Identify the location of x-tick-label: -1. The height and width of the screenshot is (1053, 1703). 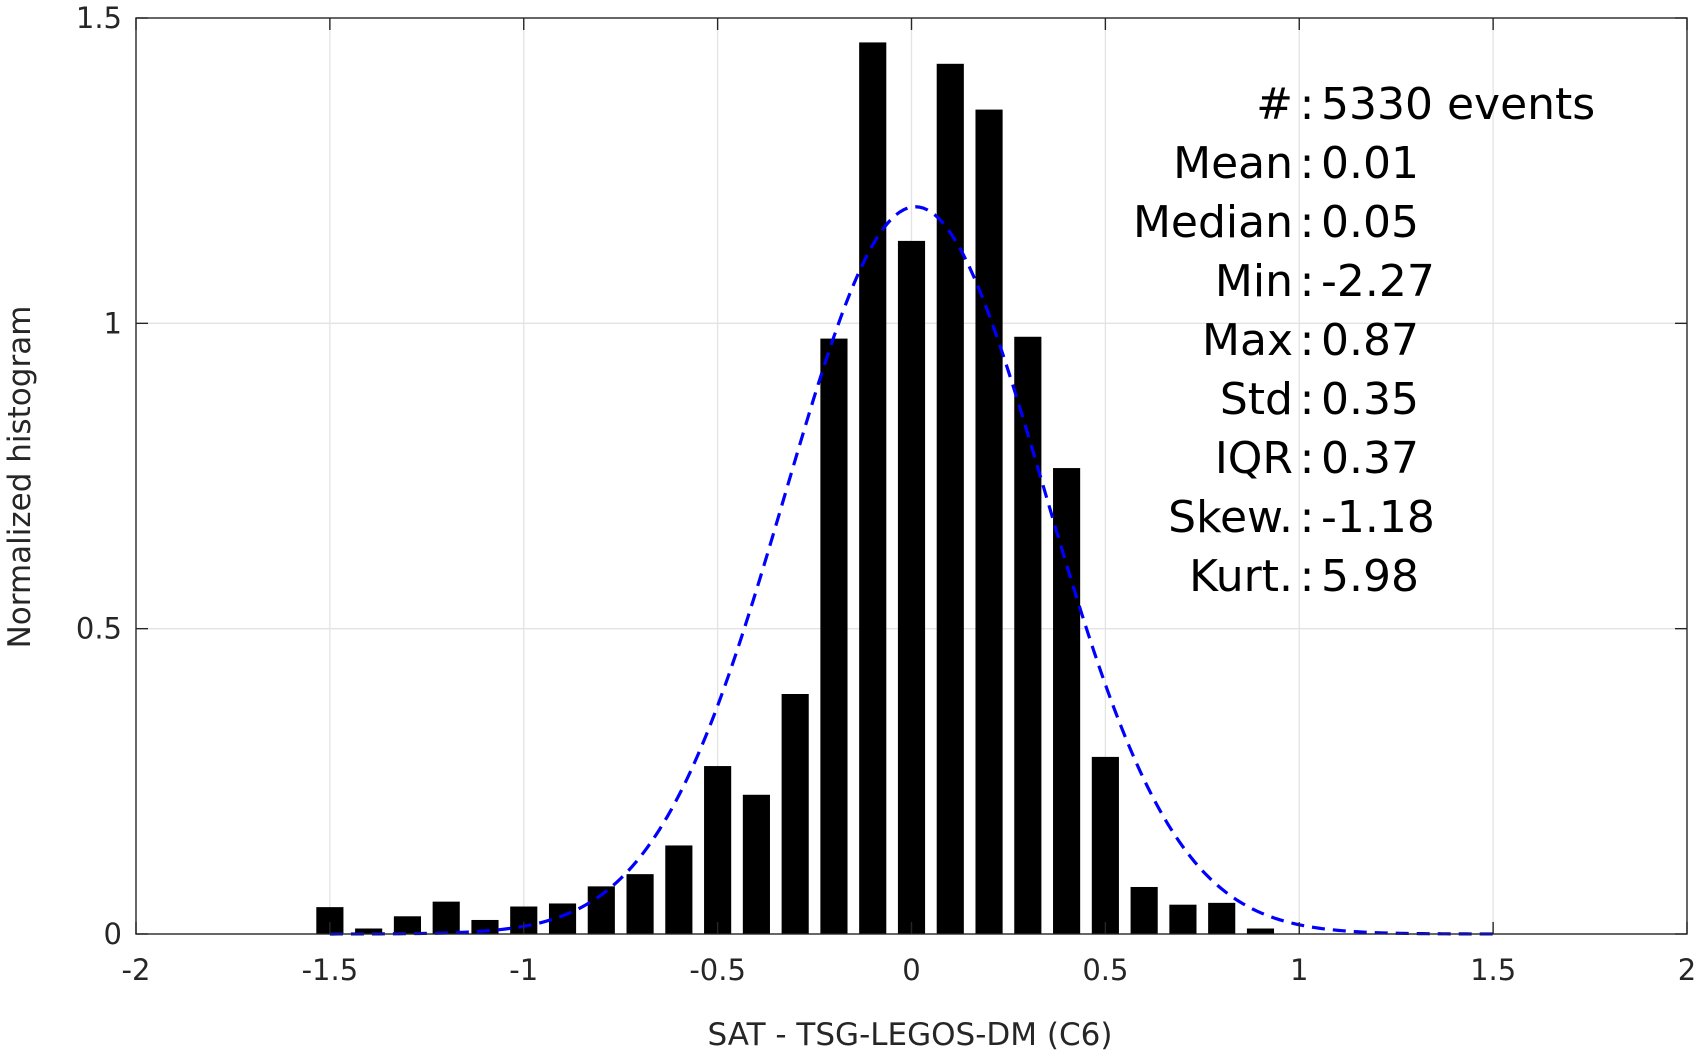
(523, 970).